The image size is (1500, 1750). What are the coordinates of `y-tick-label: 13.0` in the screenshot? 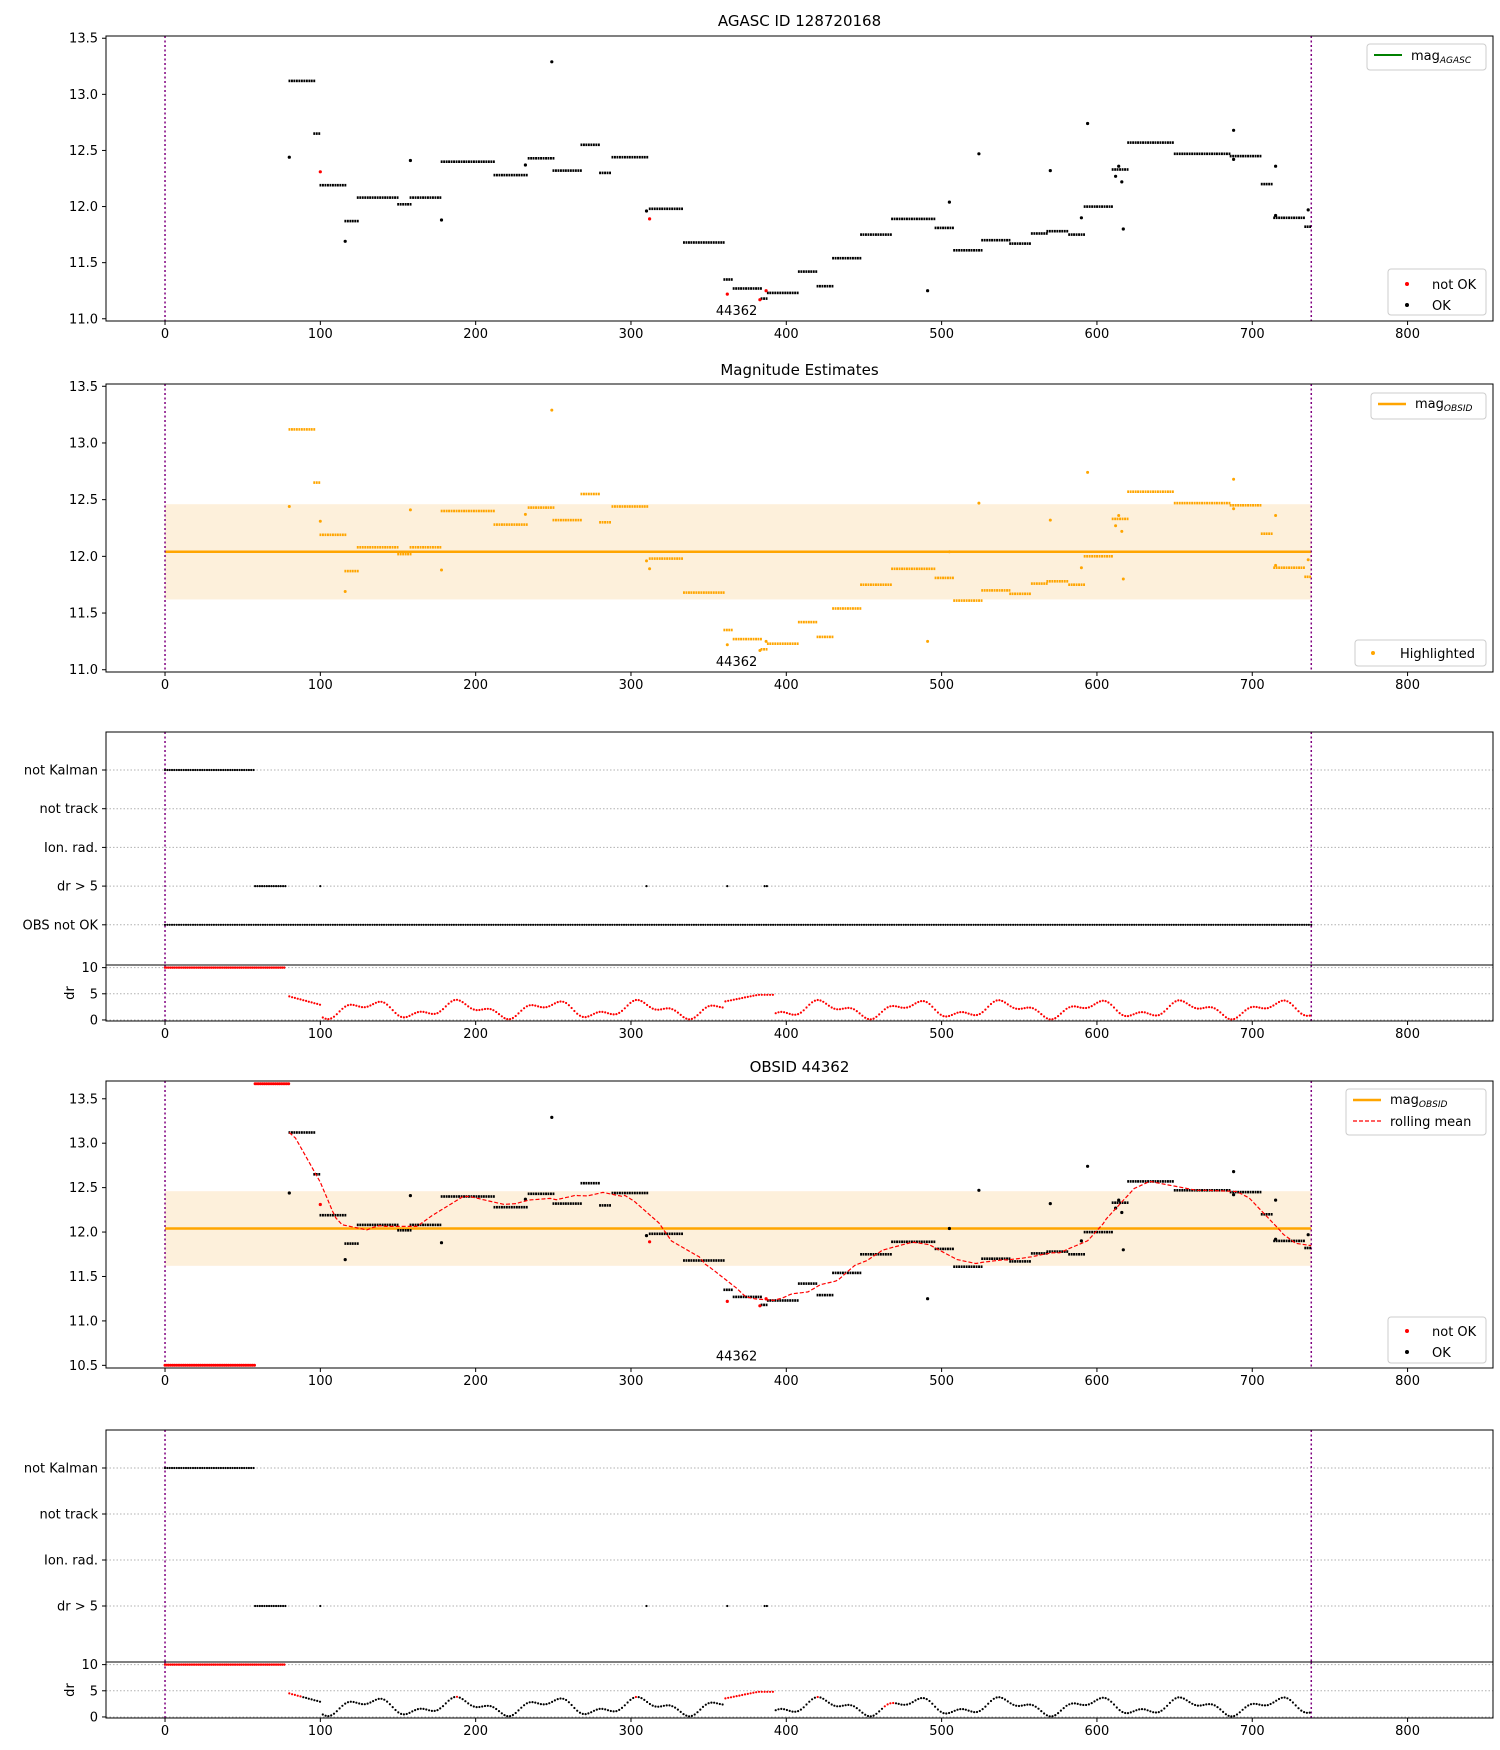 It's located at (83, 95).